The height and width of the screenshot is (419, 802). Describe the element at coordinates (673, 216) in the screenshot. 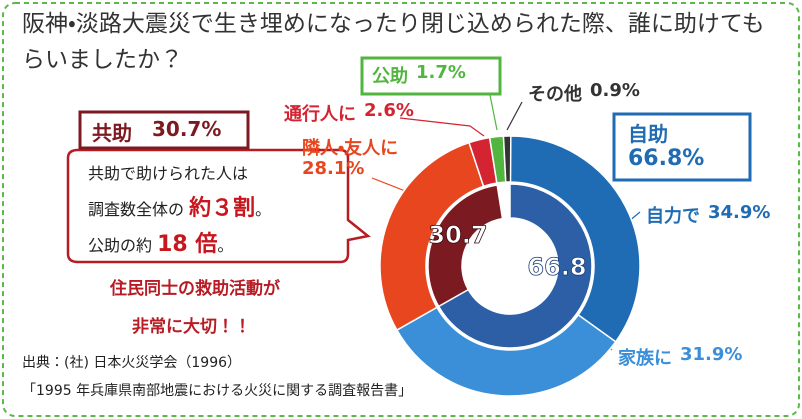

I see `outer-category-label: 自力で` at that location.